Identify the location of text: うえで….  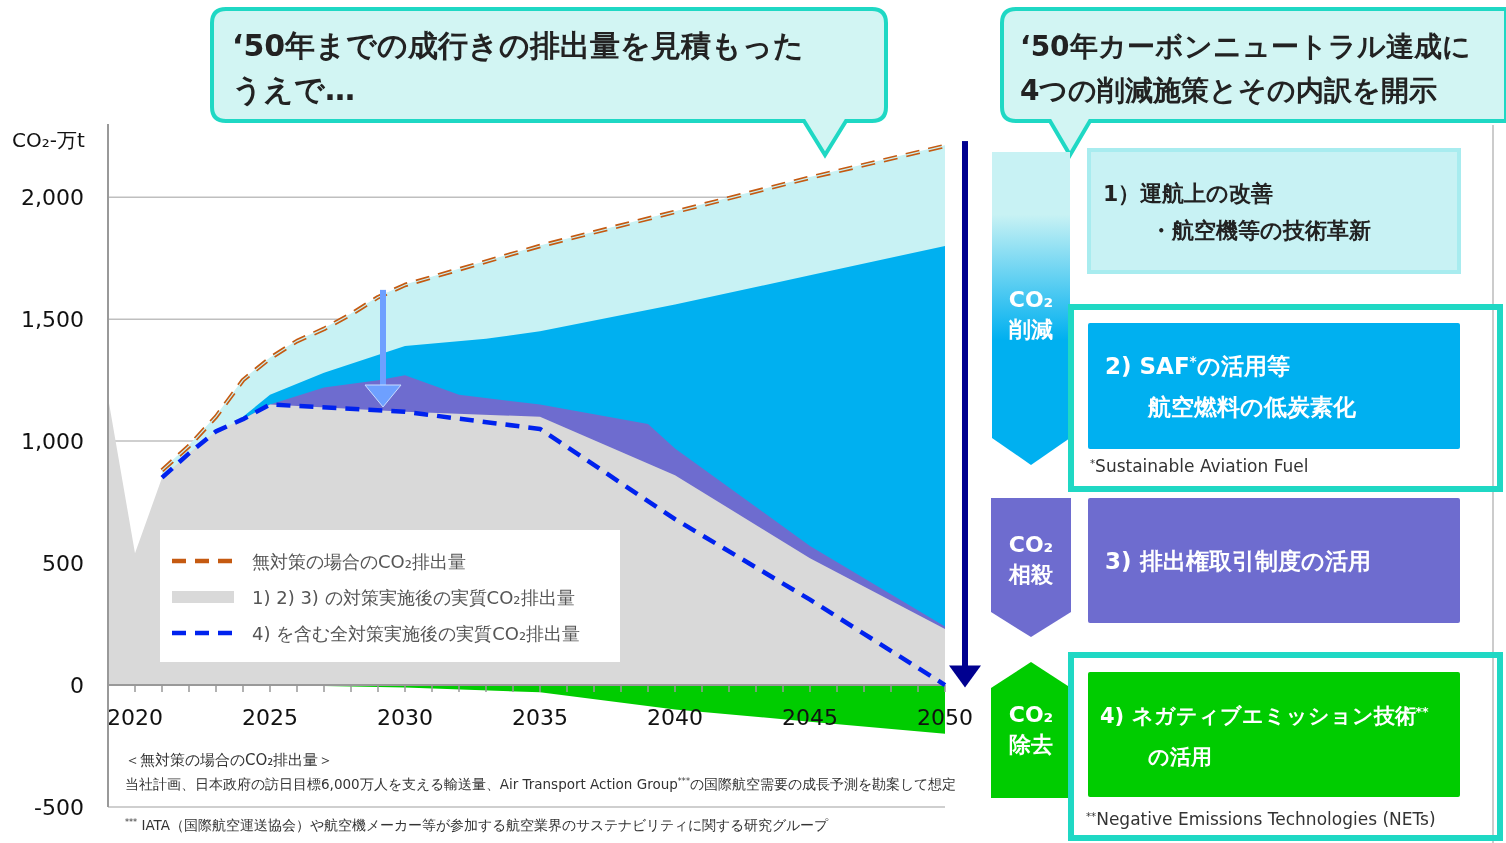
(293, 89).